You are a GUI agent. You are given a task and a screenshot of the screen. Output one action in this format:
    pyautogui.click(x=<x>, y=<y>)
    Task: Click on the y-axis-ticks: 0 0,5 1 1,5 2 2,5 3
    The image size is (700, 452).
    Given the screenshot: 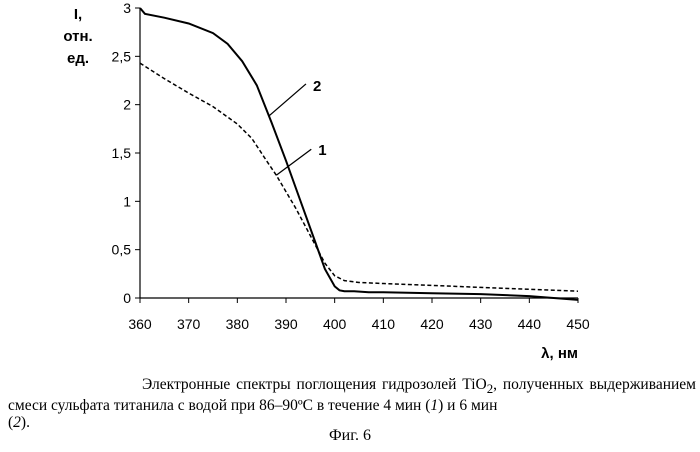 What is the action you would take?
    pyautogui.click(x=126, y=153)
    